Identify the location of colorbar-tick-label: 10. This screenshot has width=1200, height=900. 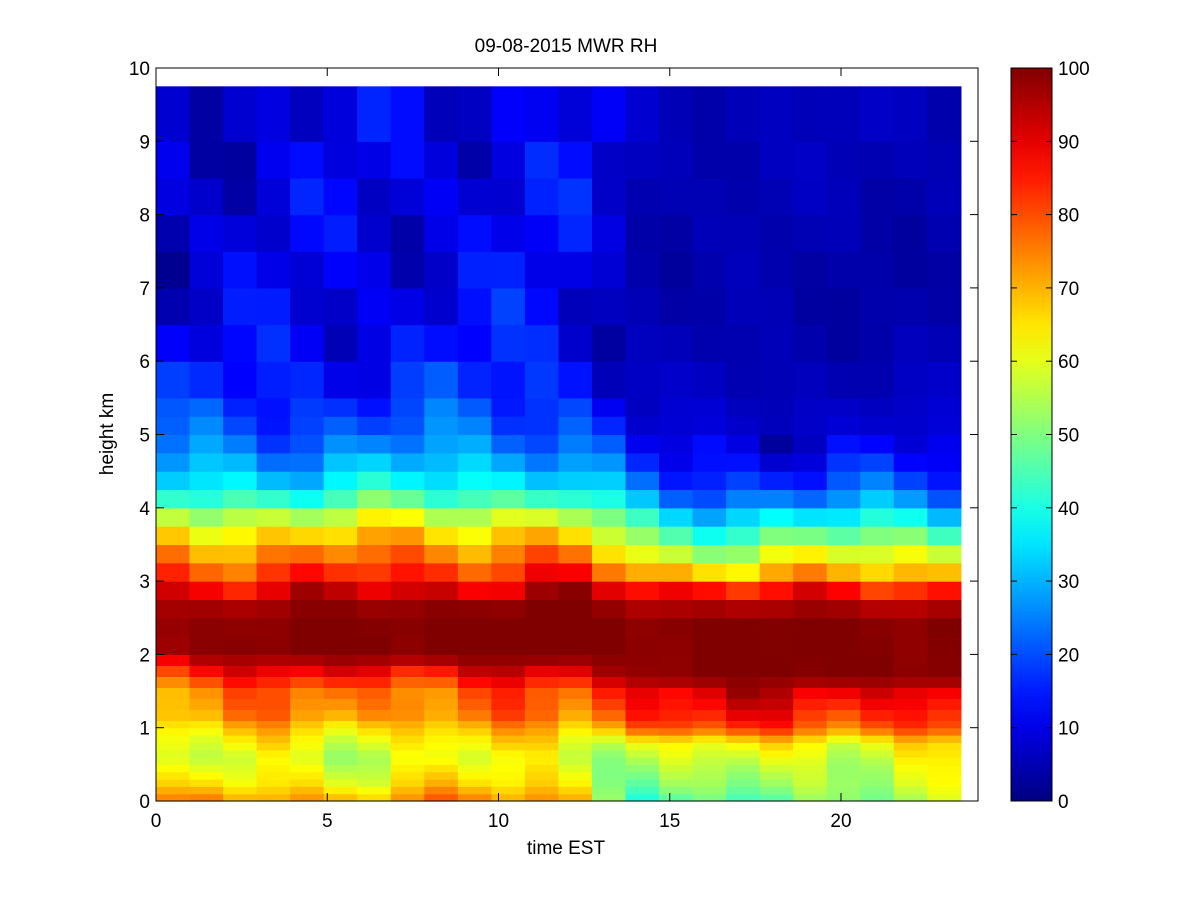
(1068, 729).